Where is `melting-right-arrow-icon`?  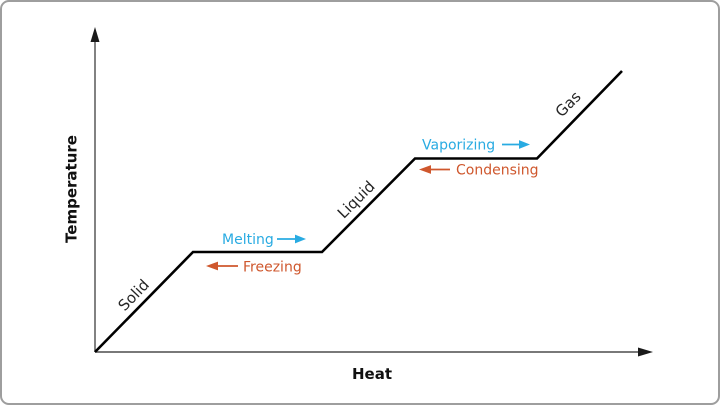
melting-right-arrow-icon is located at coordinates (300, 239).